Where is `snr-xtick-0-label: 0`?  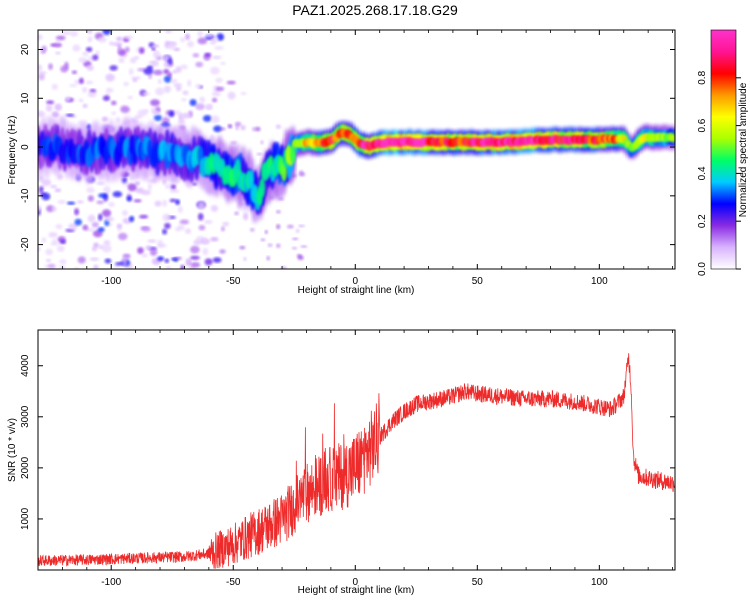
snr-xtick-0-label: 0 is located at coordinates (355, 582).